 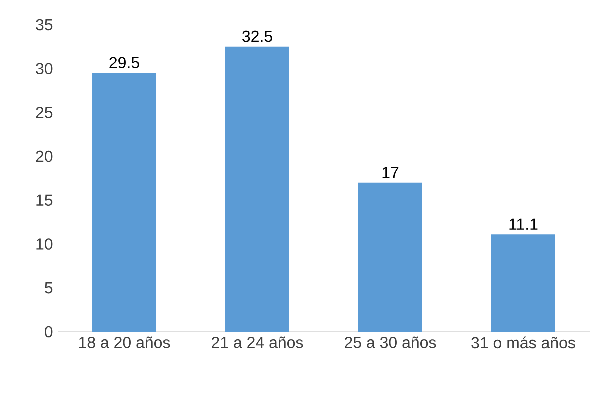 I want to click on y-tick-label: 0, so click(x=49, y=332).